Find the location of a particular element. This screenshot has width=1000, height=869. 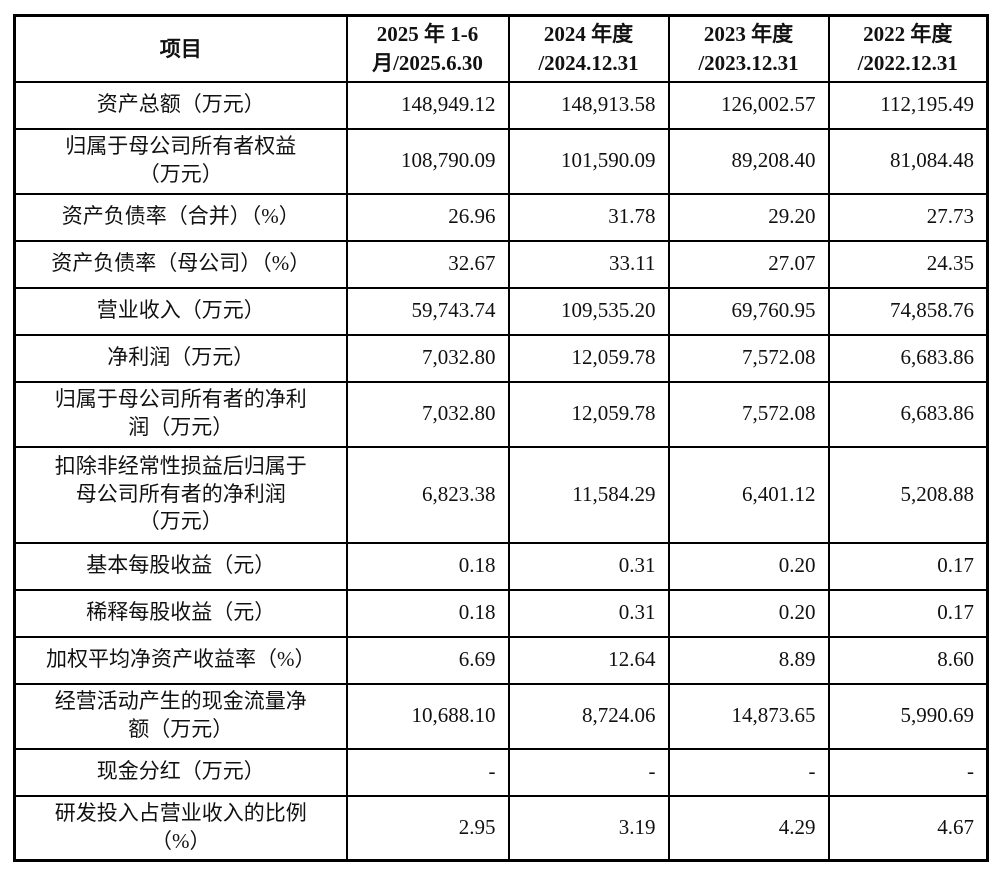

row-label: 稀释每股收益（元） is located at coordinates (180, 613).